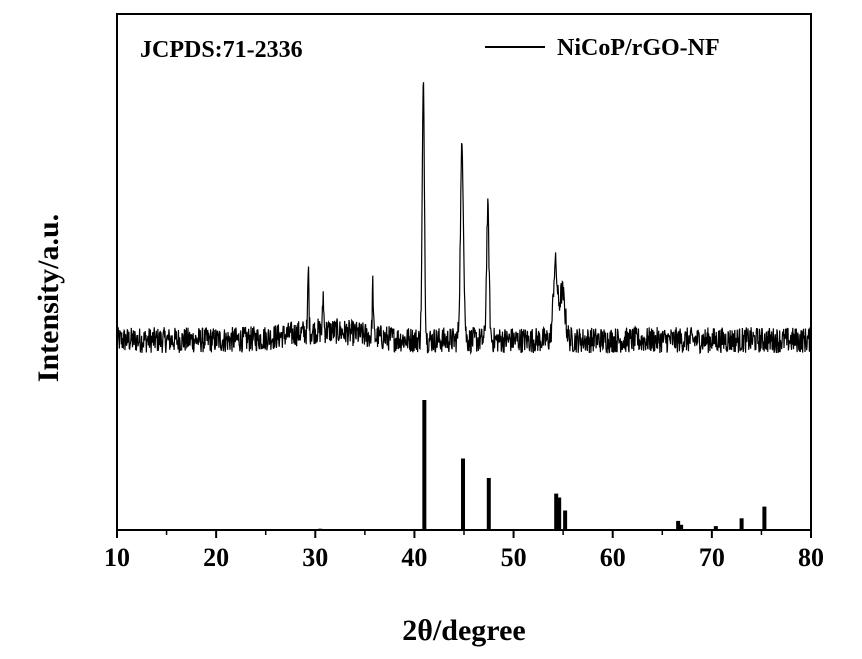  What do you see at coordinates (414, 557) in the screenshot?
I see `x-tick-label: 40` at bounding box center [414, 557].